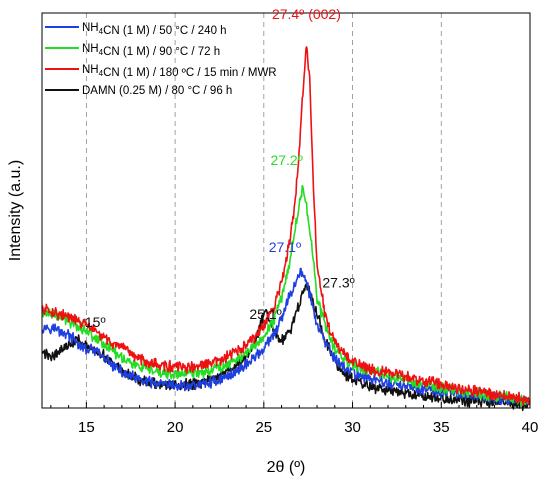  I want to click on x-tick-label-25: 25, so click(263, 427).